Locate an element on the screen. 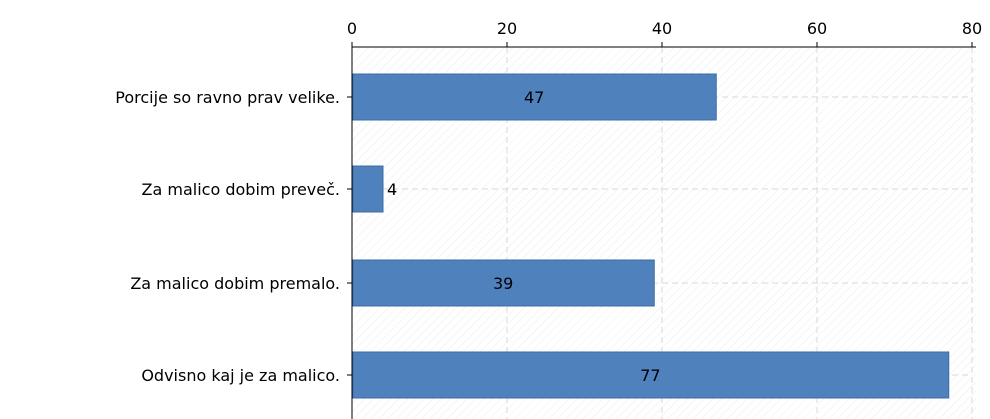 The width and height of the screenshot is (990, 419). category-label: Porcije so ravno prav velike. is located at coordinates (227, 97).